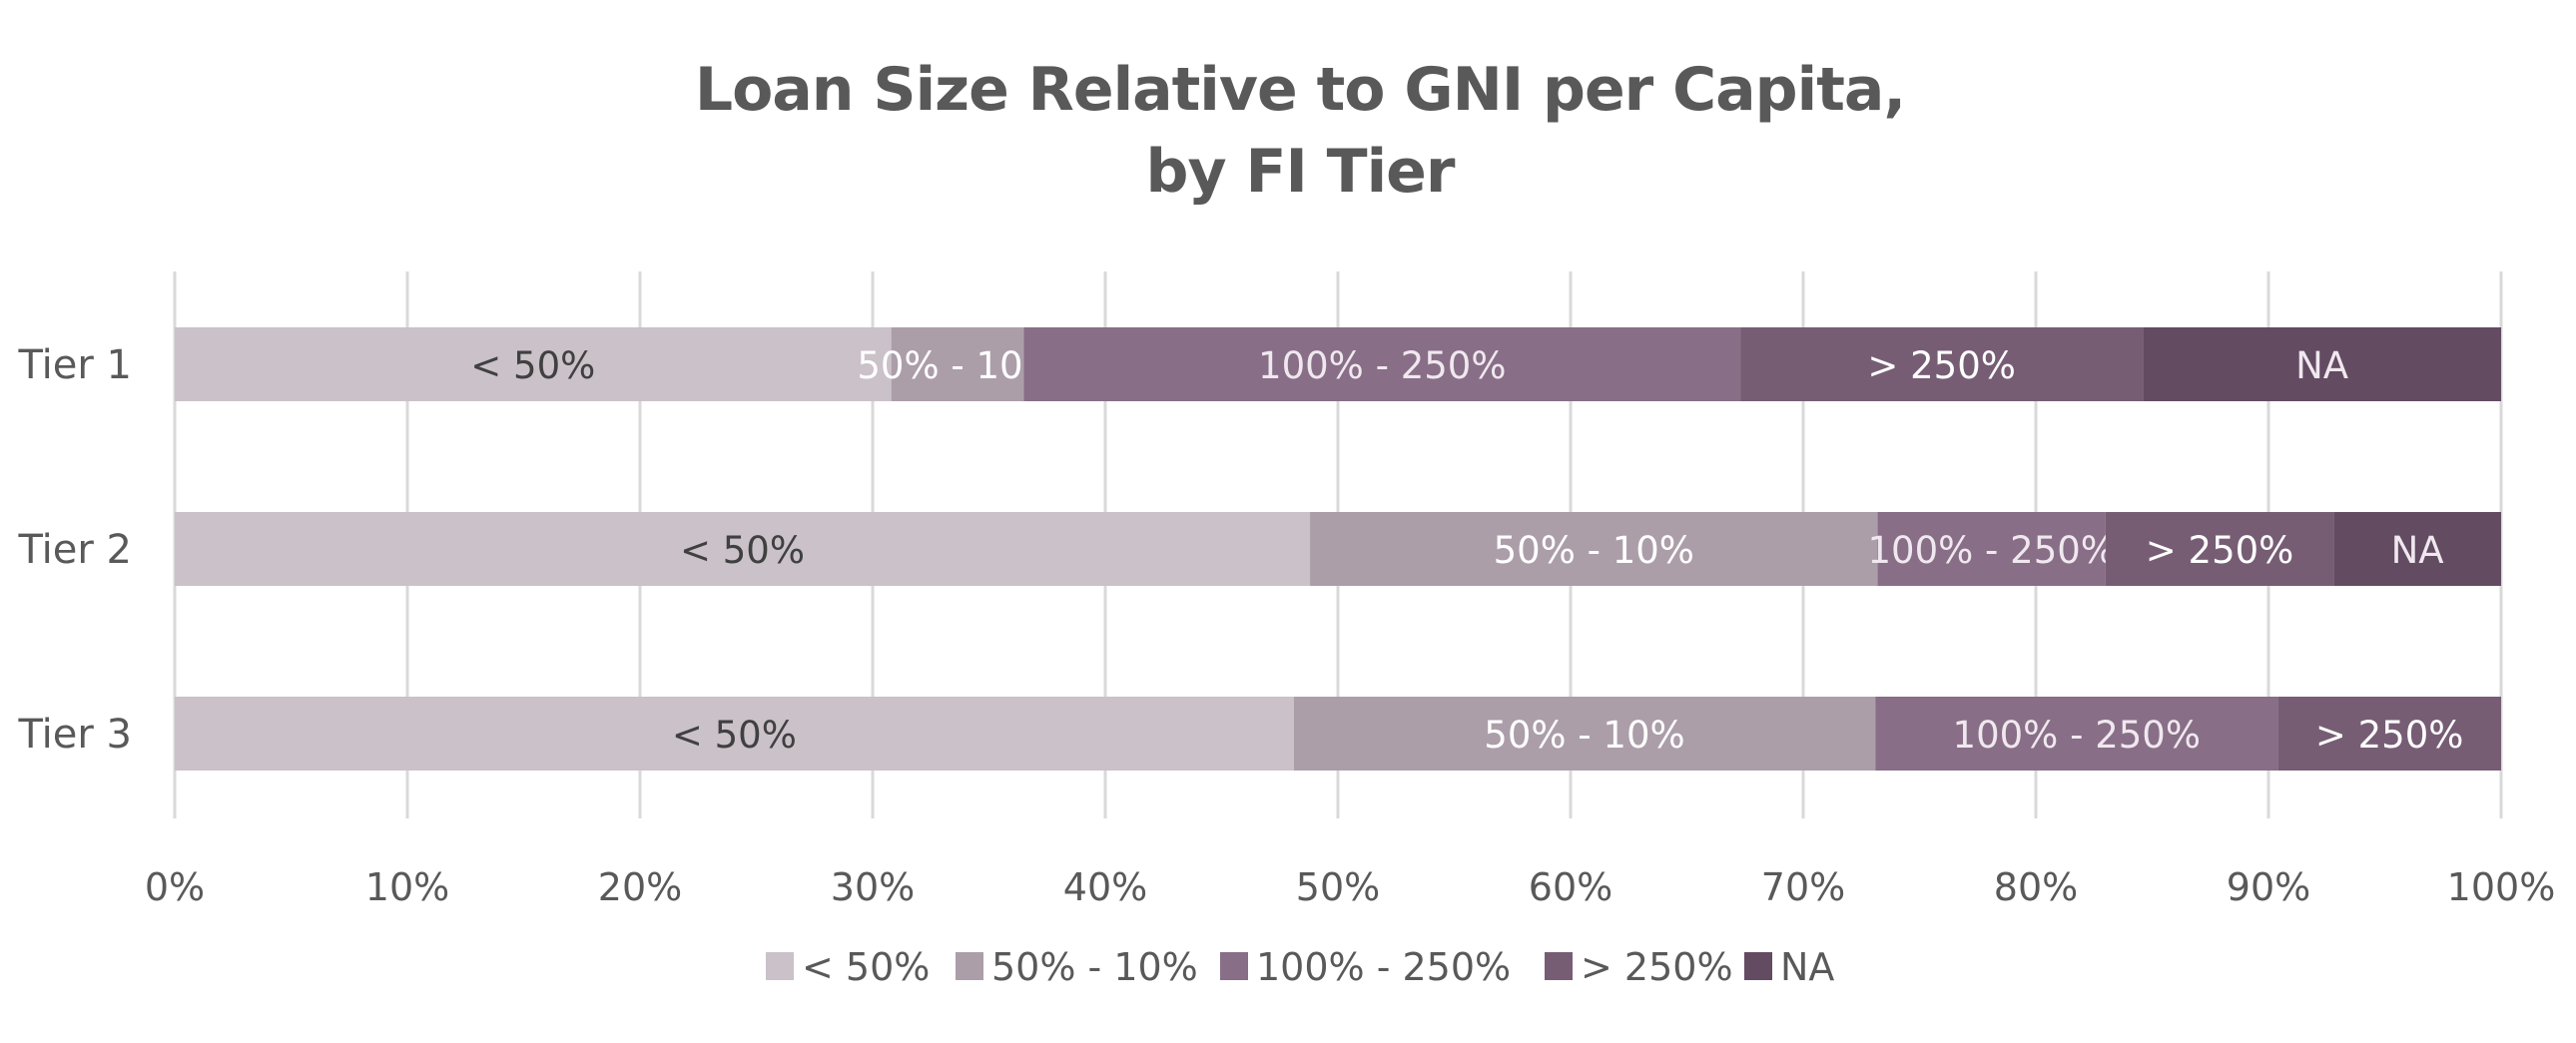 This screenshot has height=1043, width=2576. I want to click on x-tick-label: 90%, so click(2268, 887).